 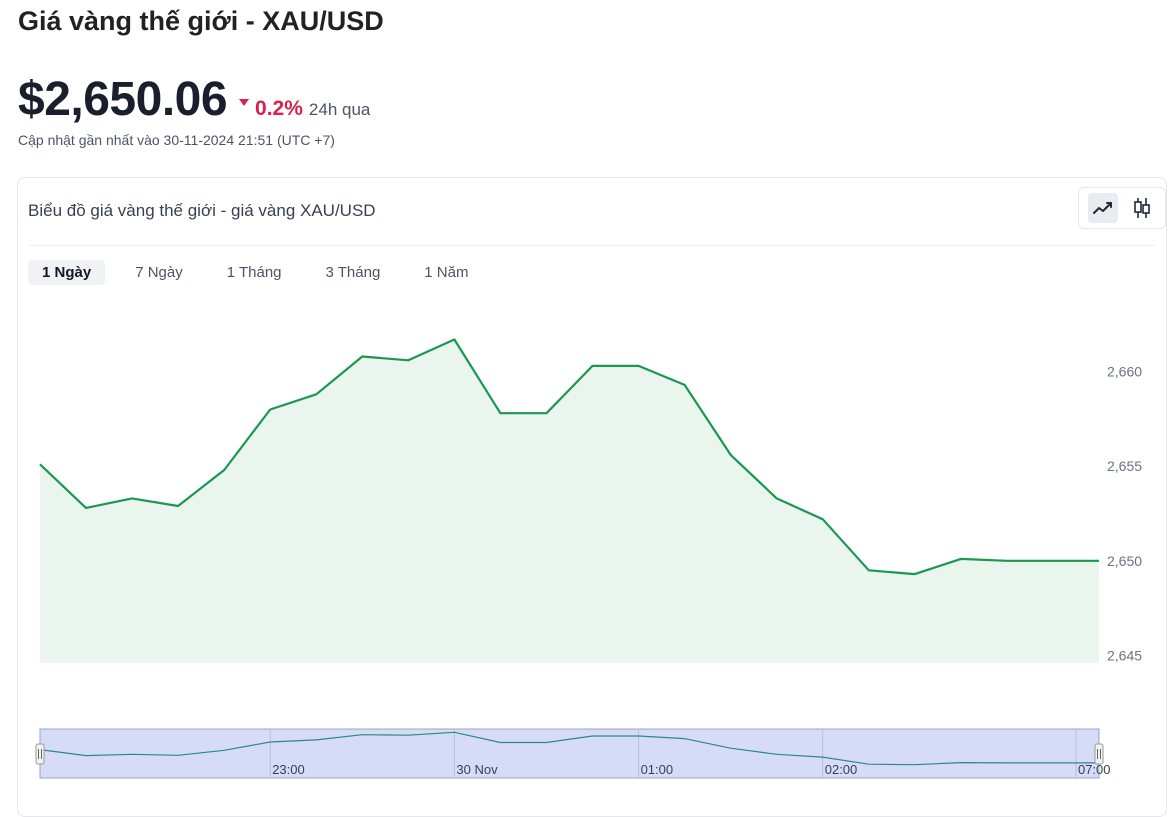 What do you see at coordinates (40, 754) in the screenshot?
I see `navigator-left-handle` at bounding box center [40, 754].